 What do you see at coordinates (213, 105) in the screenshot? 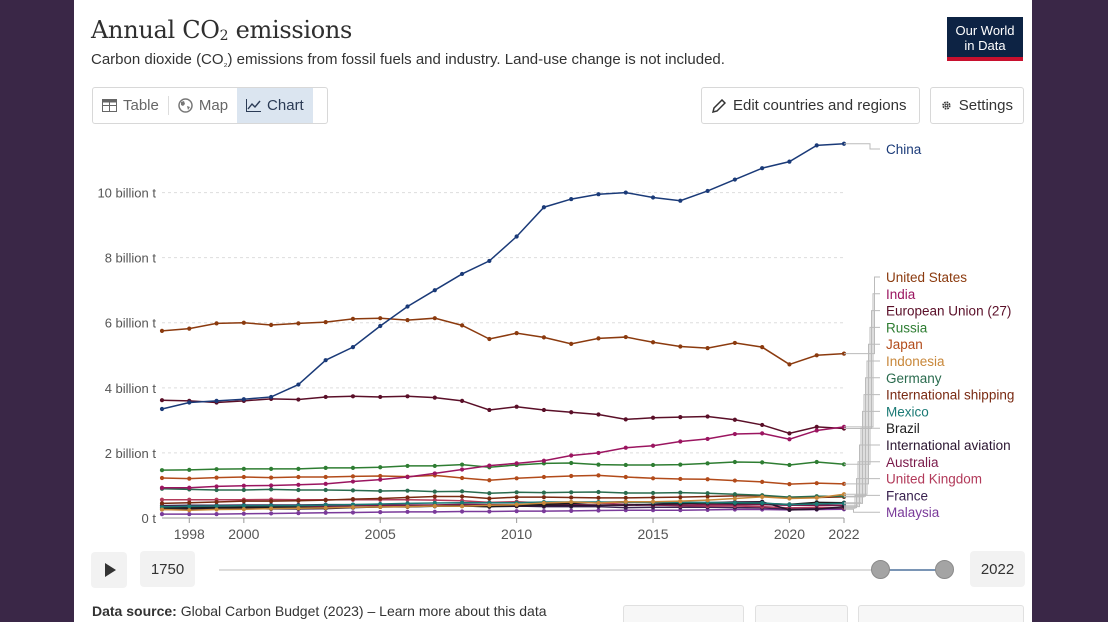
I see `tab-map-label: Map` at bounding box center [213, 105].